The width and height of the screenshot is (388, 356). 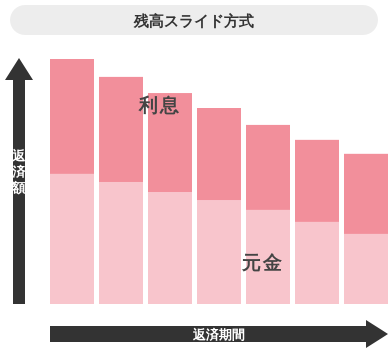 What do you see at coordinates (19, 172) in the screenshot?
I see `y-axis-title: 返済額` at bounding box center [19, 172].